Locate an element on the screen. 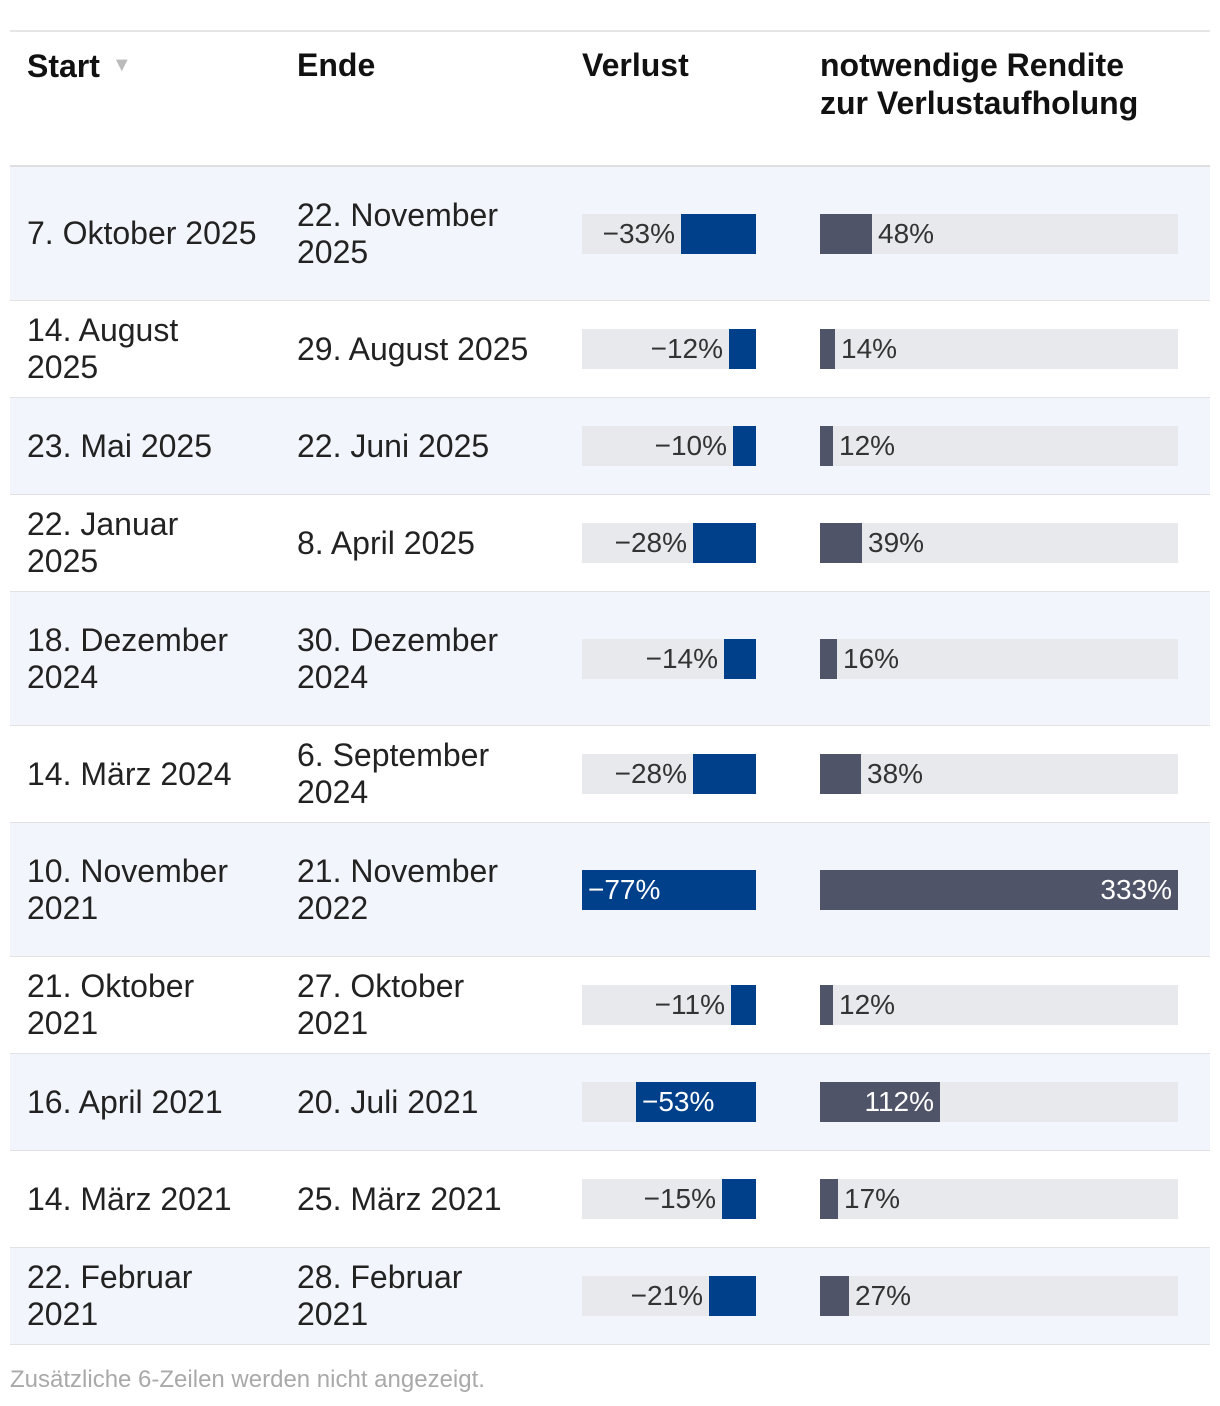  table-row: 14. März 2021 25. März 2021 −15% 17% is located at coordinates (610, 1199).